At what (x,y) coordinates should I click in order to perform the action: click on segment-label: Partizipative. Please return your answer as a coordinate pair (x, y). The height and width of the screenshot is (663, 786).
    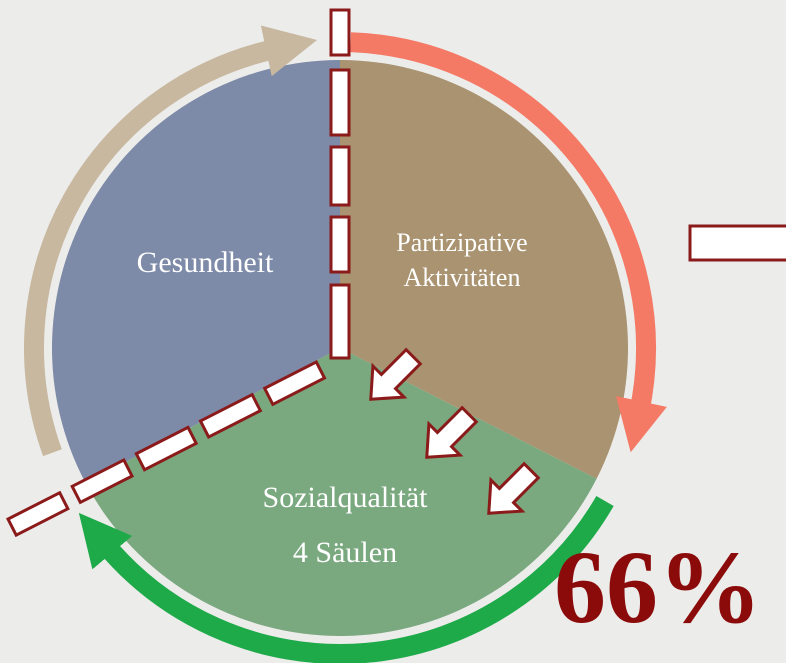
    Looking at the image, I should click on (461, 242).